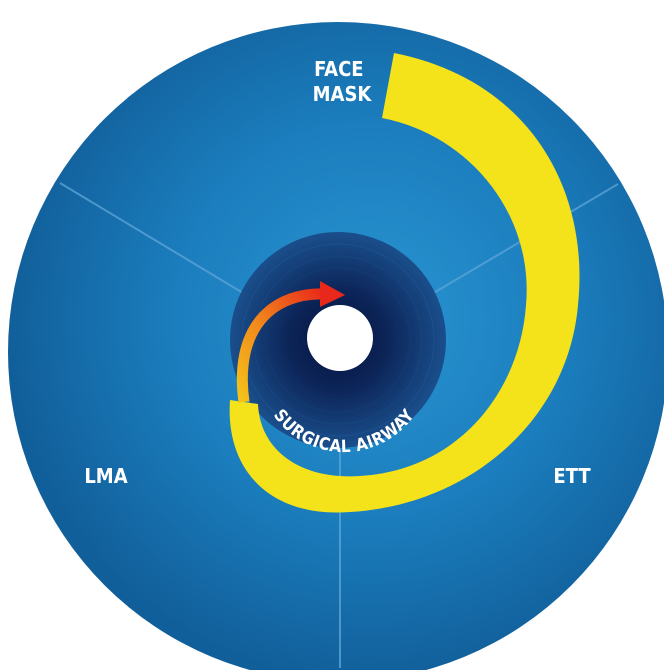 This screenshot has height=670, width=664. I want to click on center-hole, so click(340, 338).